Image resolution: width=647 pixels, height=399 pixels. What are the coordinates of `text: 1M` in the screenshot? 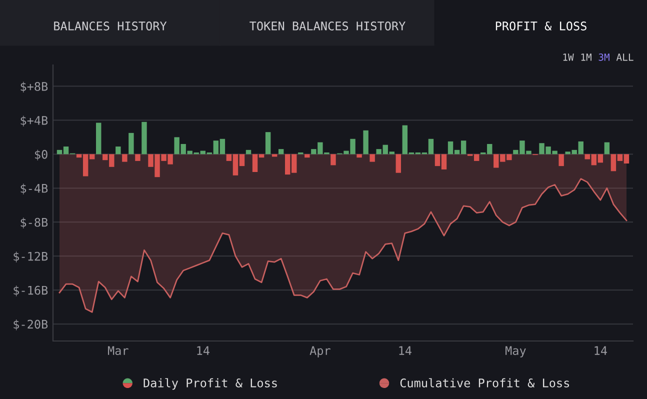 It's located at (586, 57).